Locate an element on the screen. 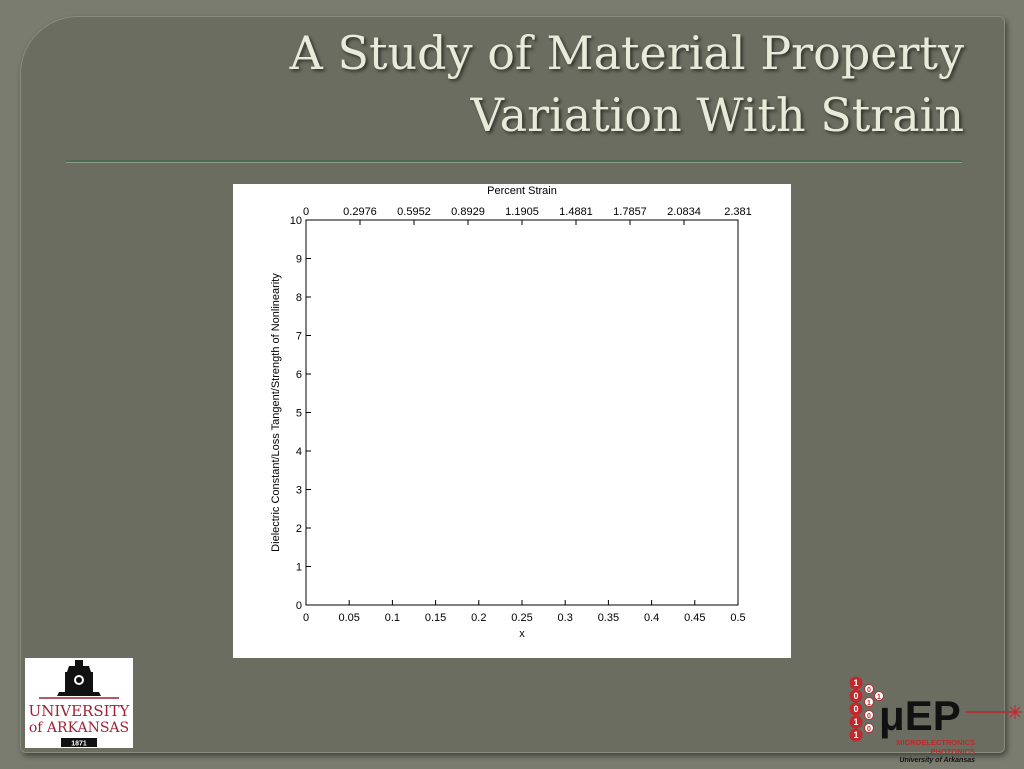 This screenshot has height=769, width=1024. top-x-tick-label: 2.0834 is located at coordinates (684, 212).